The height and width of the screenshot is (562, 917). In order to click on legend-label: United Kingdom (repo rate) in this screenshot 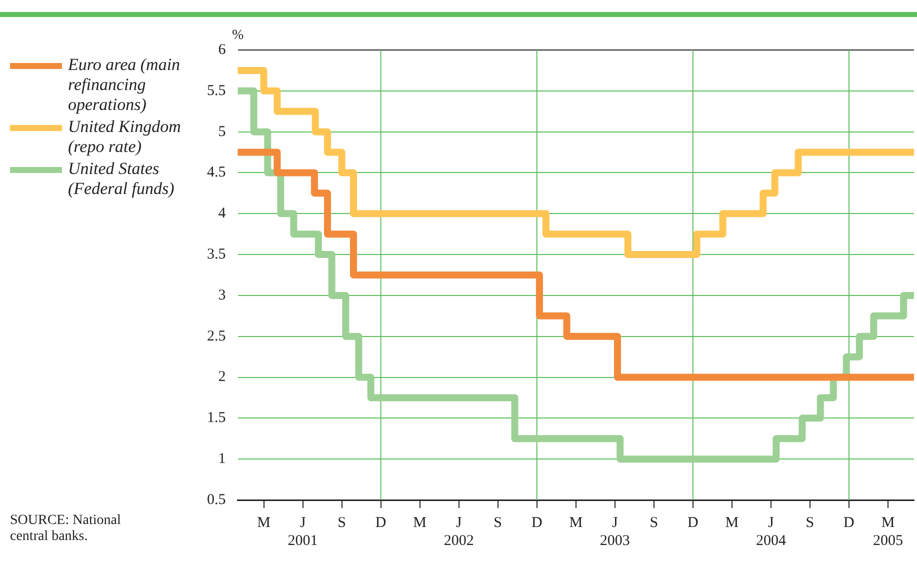, I will do `click(125, 137)`.